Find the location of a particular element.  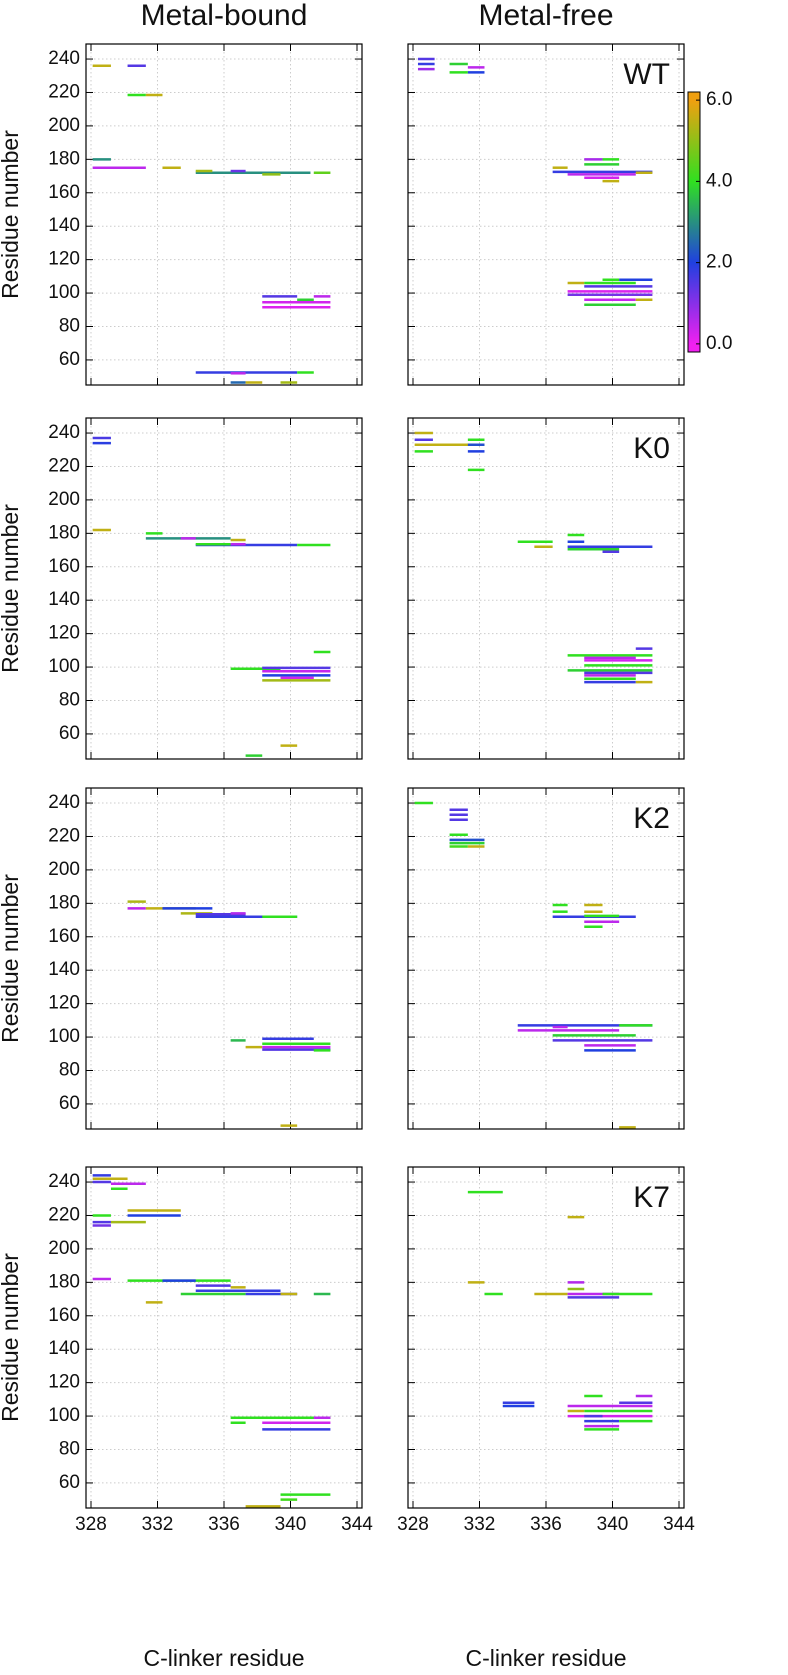

colorbar-tick-label: 0.0 is located at coordinates (719, 343).